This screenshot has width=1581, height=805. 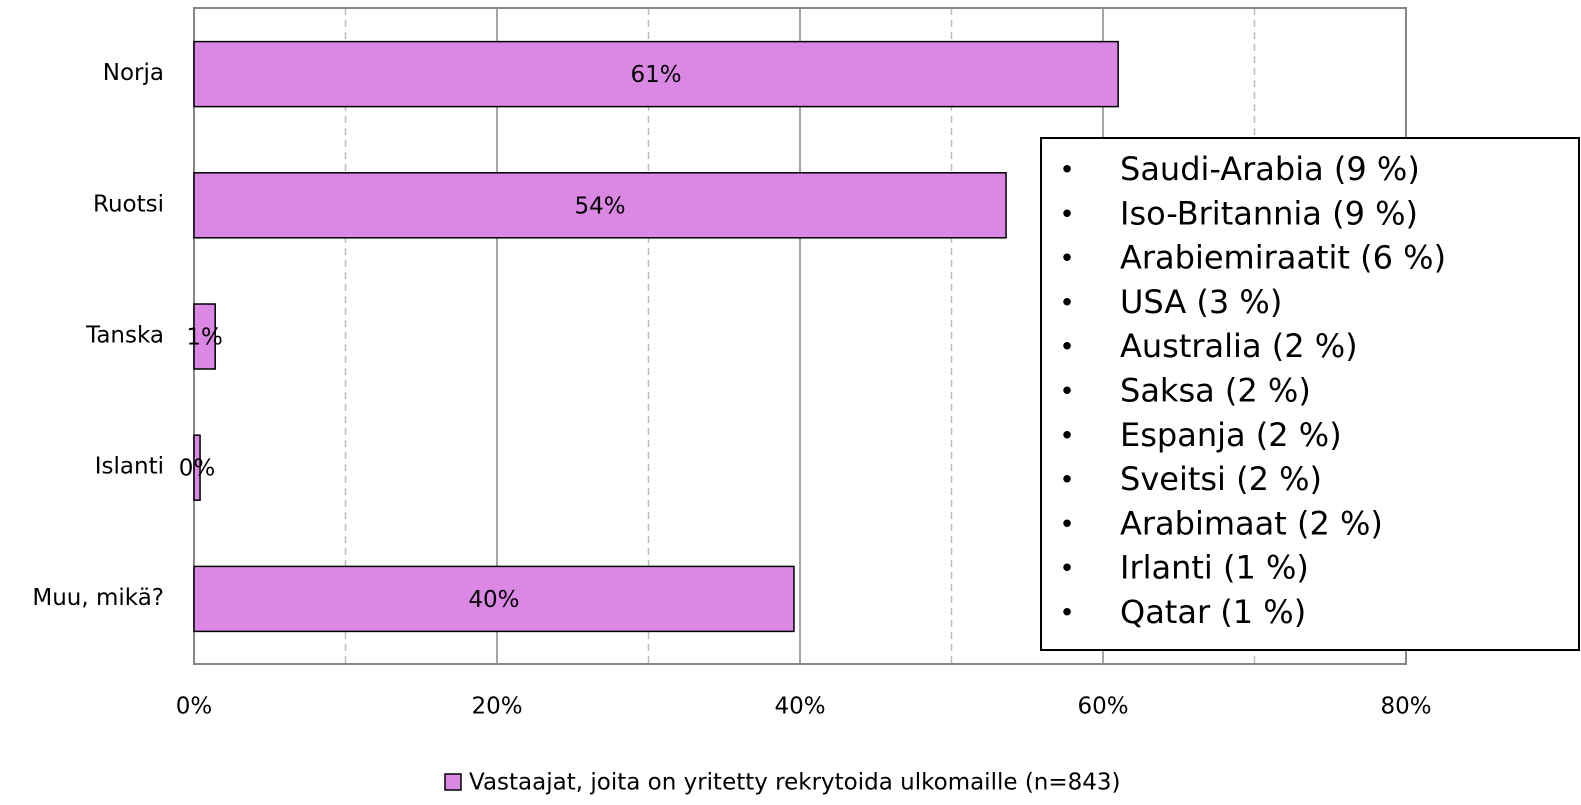 What do you see at coordinates (1283, 258) in the screenshot?
I see `annotation-item: Arabiemiraatit (6 %)` at bounding box center [1283, 258].